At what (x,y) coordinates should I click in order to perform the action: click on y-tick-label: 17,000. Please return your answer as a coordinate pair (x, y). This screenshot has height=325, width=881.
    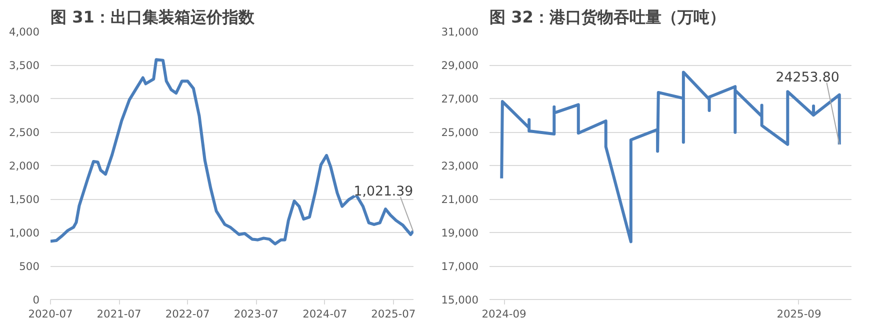
    Looking at the image, I should click on (460, 266).